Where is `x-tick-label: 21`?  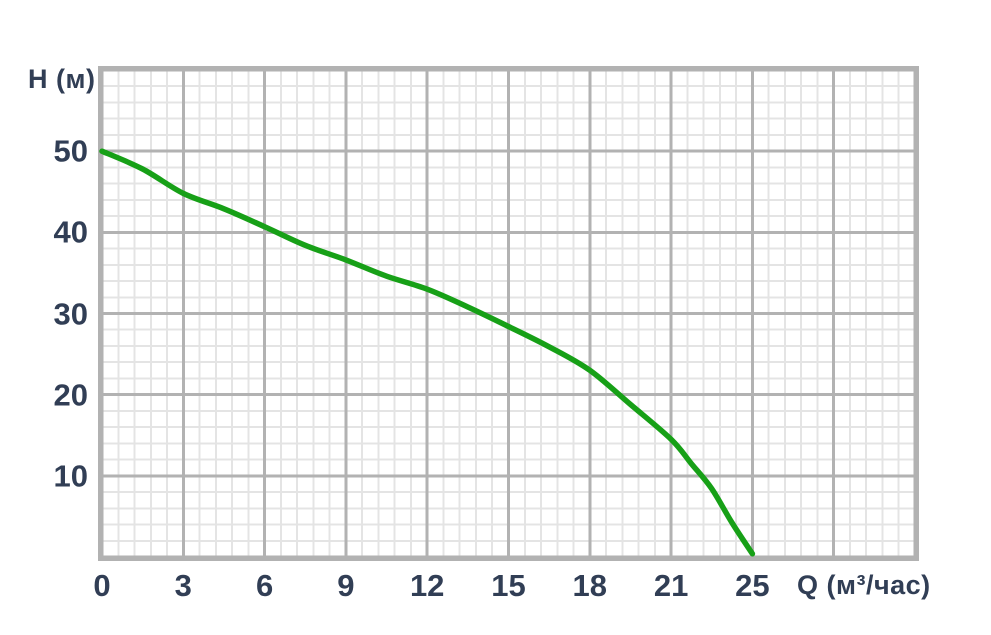
x-tick-label: 21 is located at coordinates (671, 585).